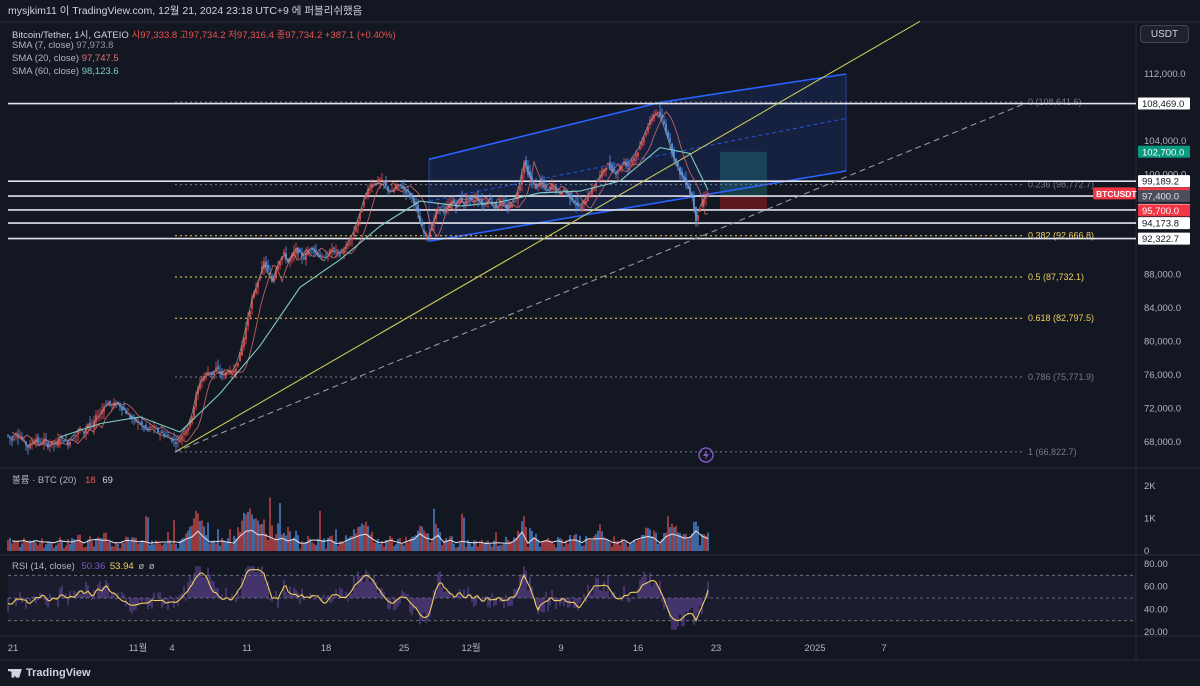 This screenshot has height=686, width=1200. What do you see at coordinates (46, 71) in the screenshot?
I see `sma60-label: SMA (60, close)` at bounding box center [46, 71].